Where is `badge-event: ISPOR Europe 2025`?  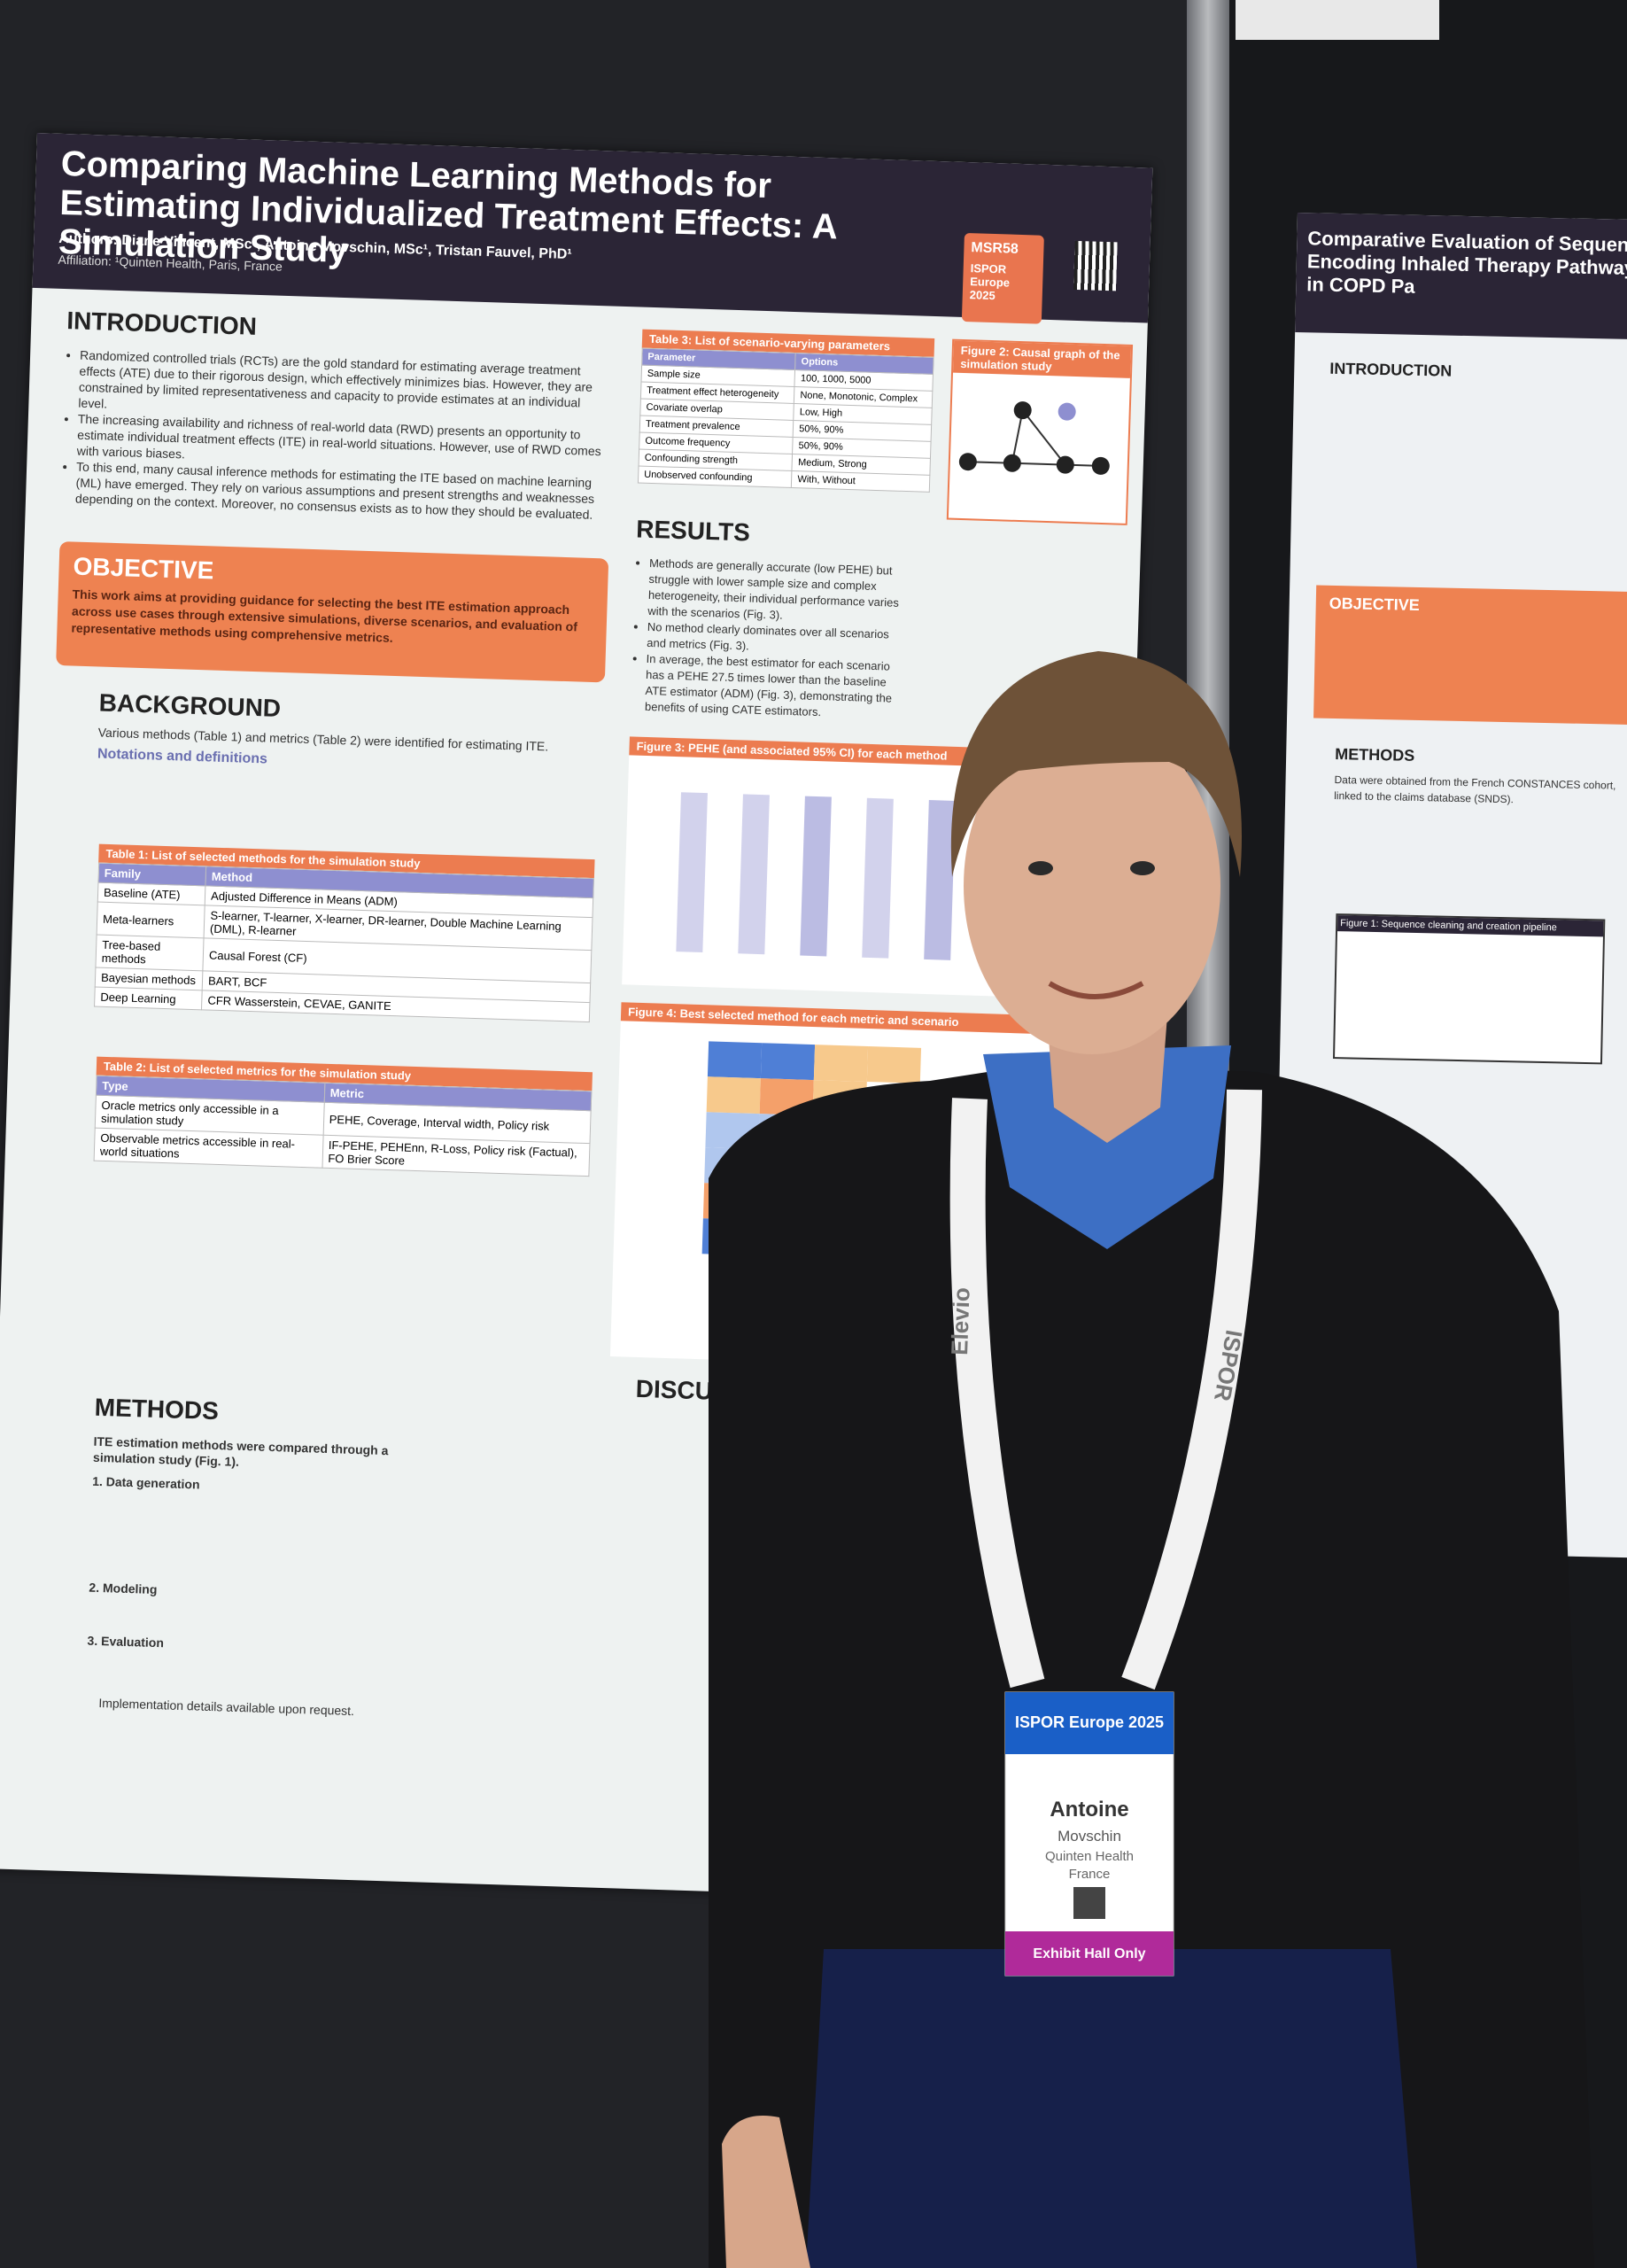
badge-event: ISPOR Europe 2025 is located at coordinates (1089, 1722).